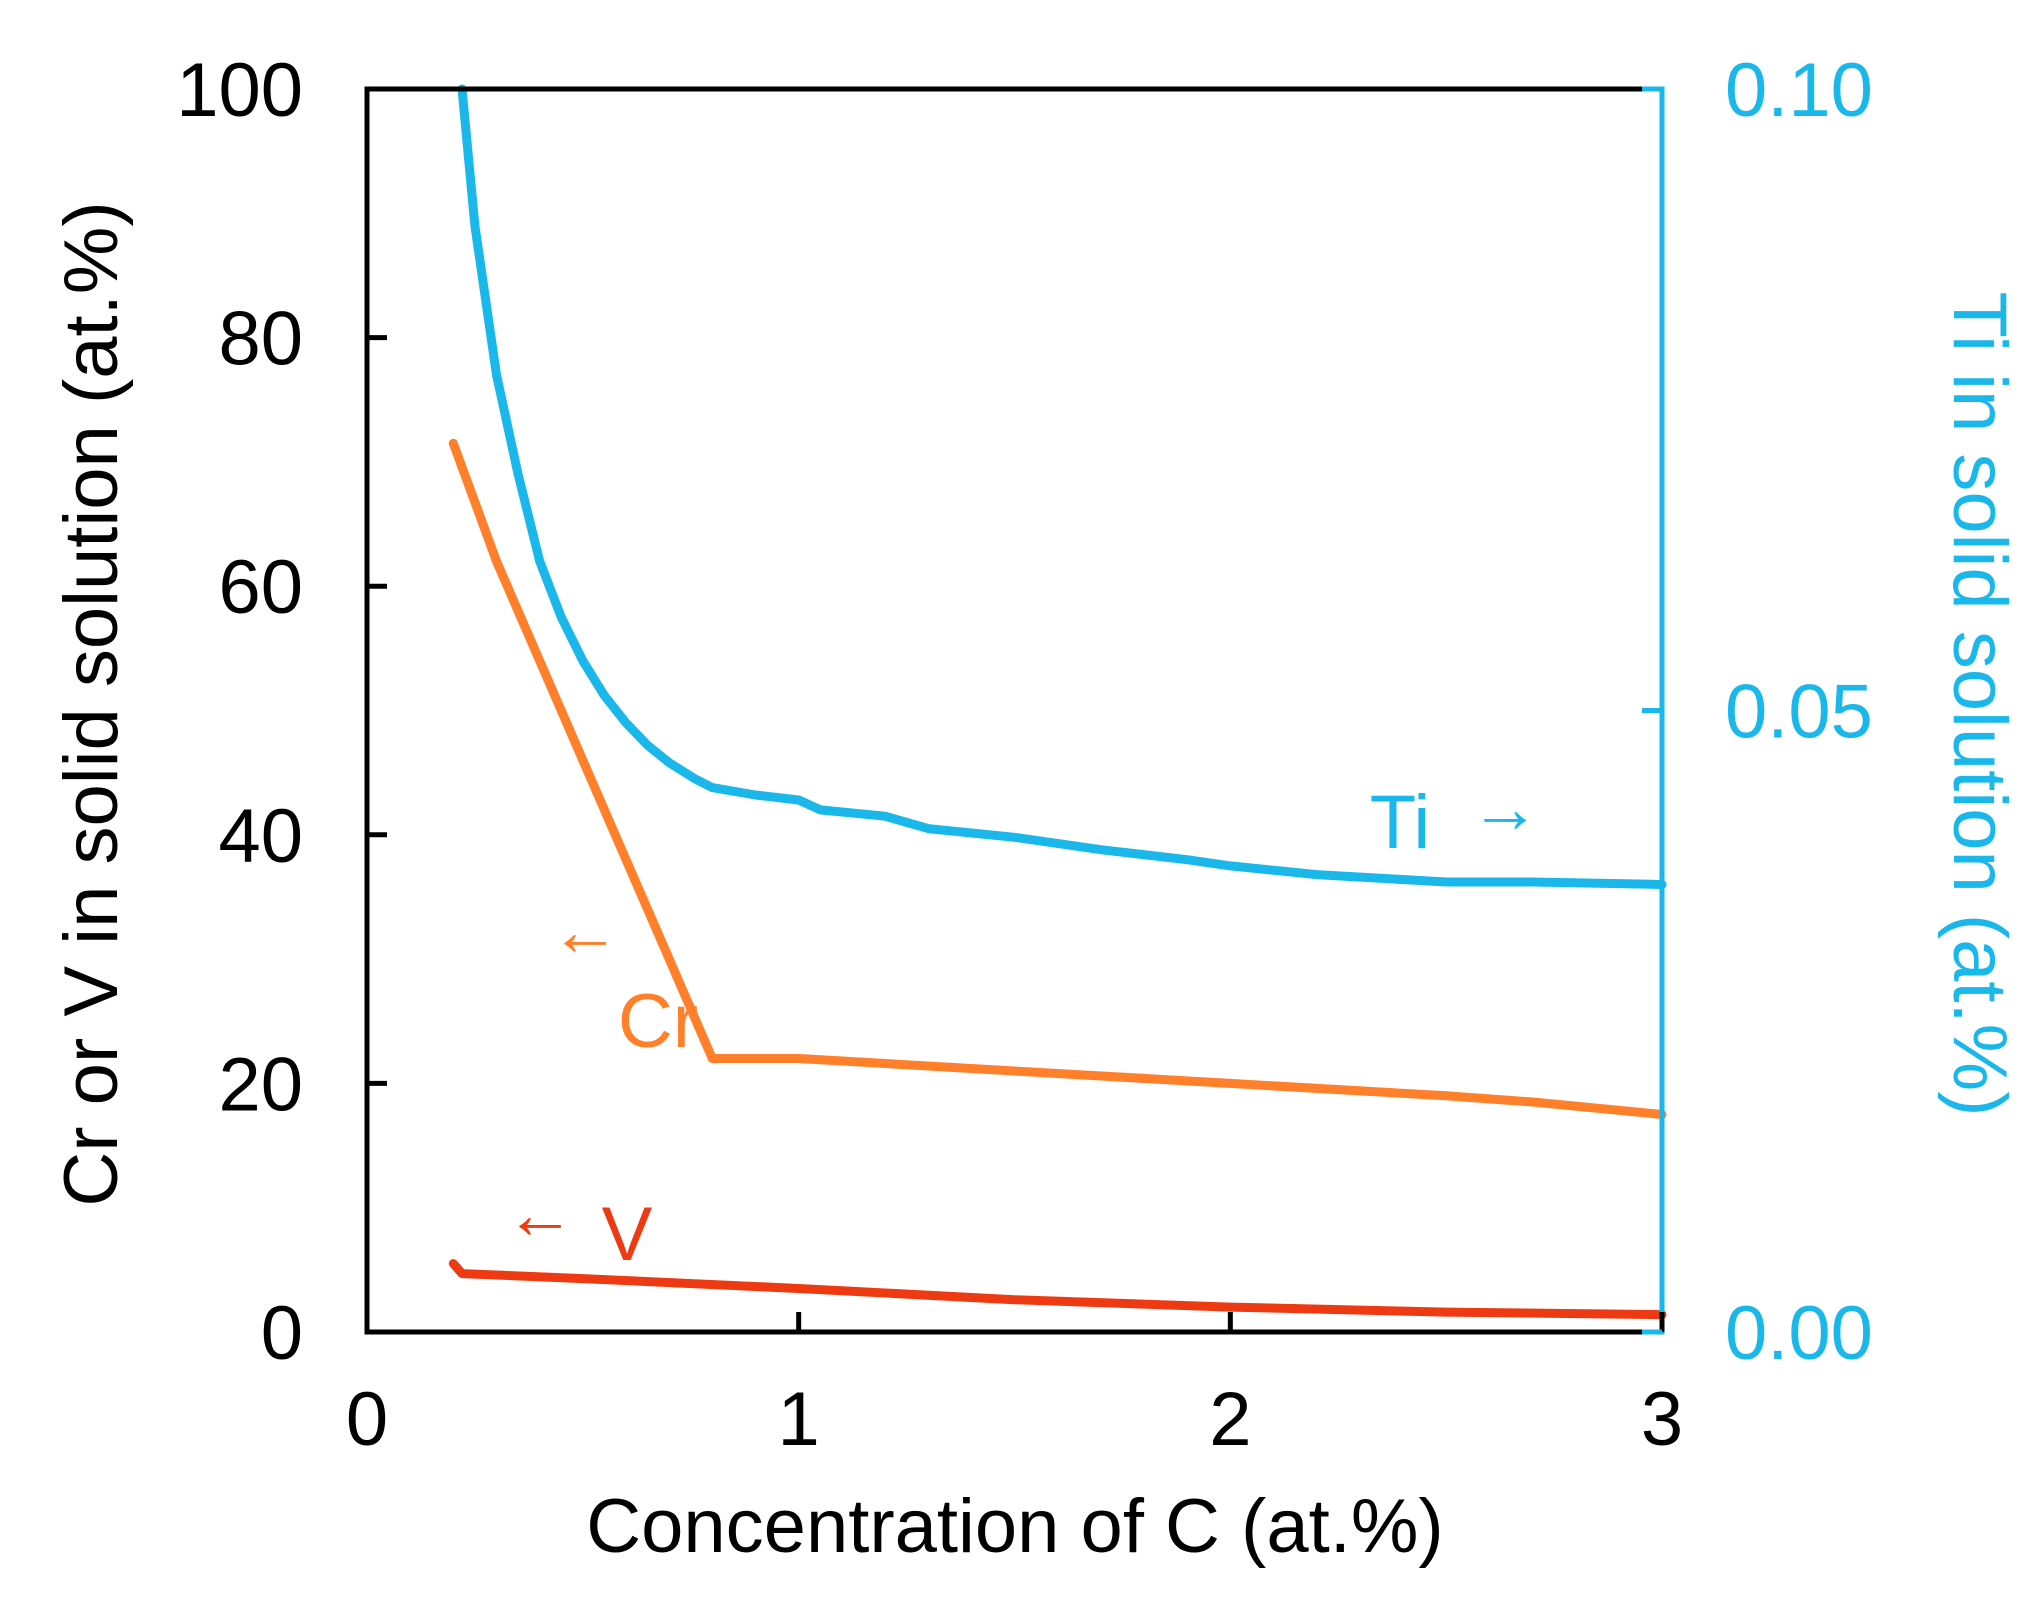 Image resolution: width=2037 pixels, height=1597 pixels. I want to click on v-left-arrow-icon: ←, so click(540, 1214).